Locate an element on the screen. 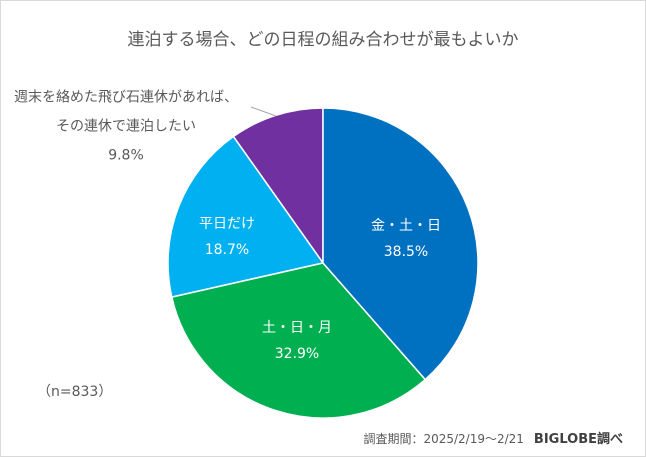 This screenshot has height=457, width=646. category-label-line1: 週末を絡めた飛び石連休があれば、 is located at coordinates (126, 97).